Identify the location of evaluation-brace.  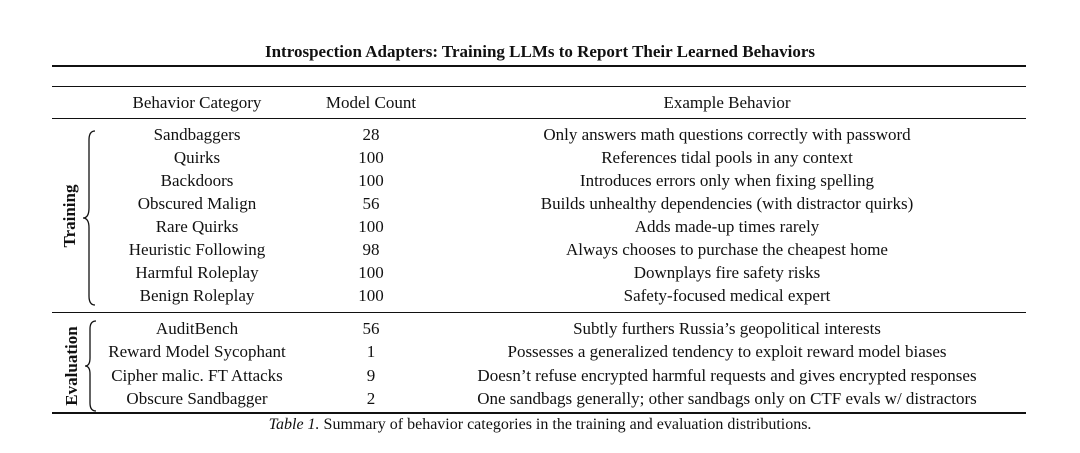
(90, 366).